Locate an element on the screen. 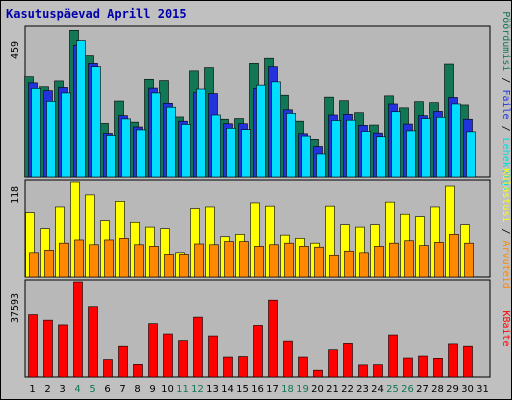 The width and height of the screenshot is (512, 400). chart-title: Kasutuspäevad Aprill 2015 is located at coordinates (96, 14).